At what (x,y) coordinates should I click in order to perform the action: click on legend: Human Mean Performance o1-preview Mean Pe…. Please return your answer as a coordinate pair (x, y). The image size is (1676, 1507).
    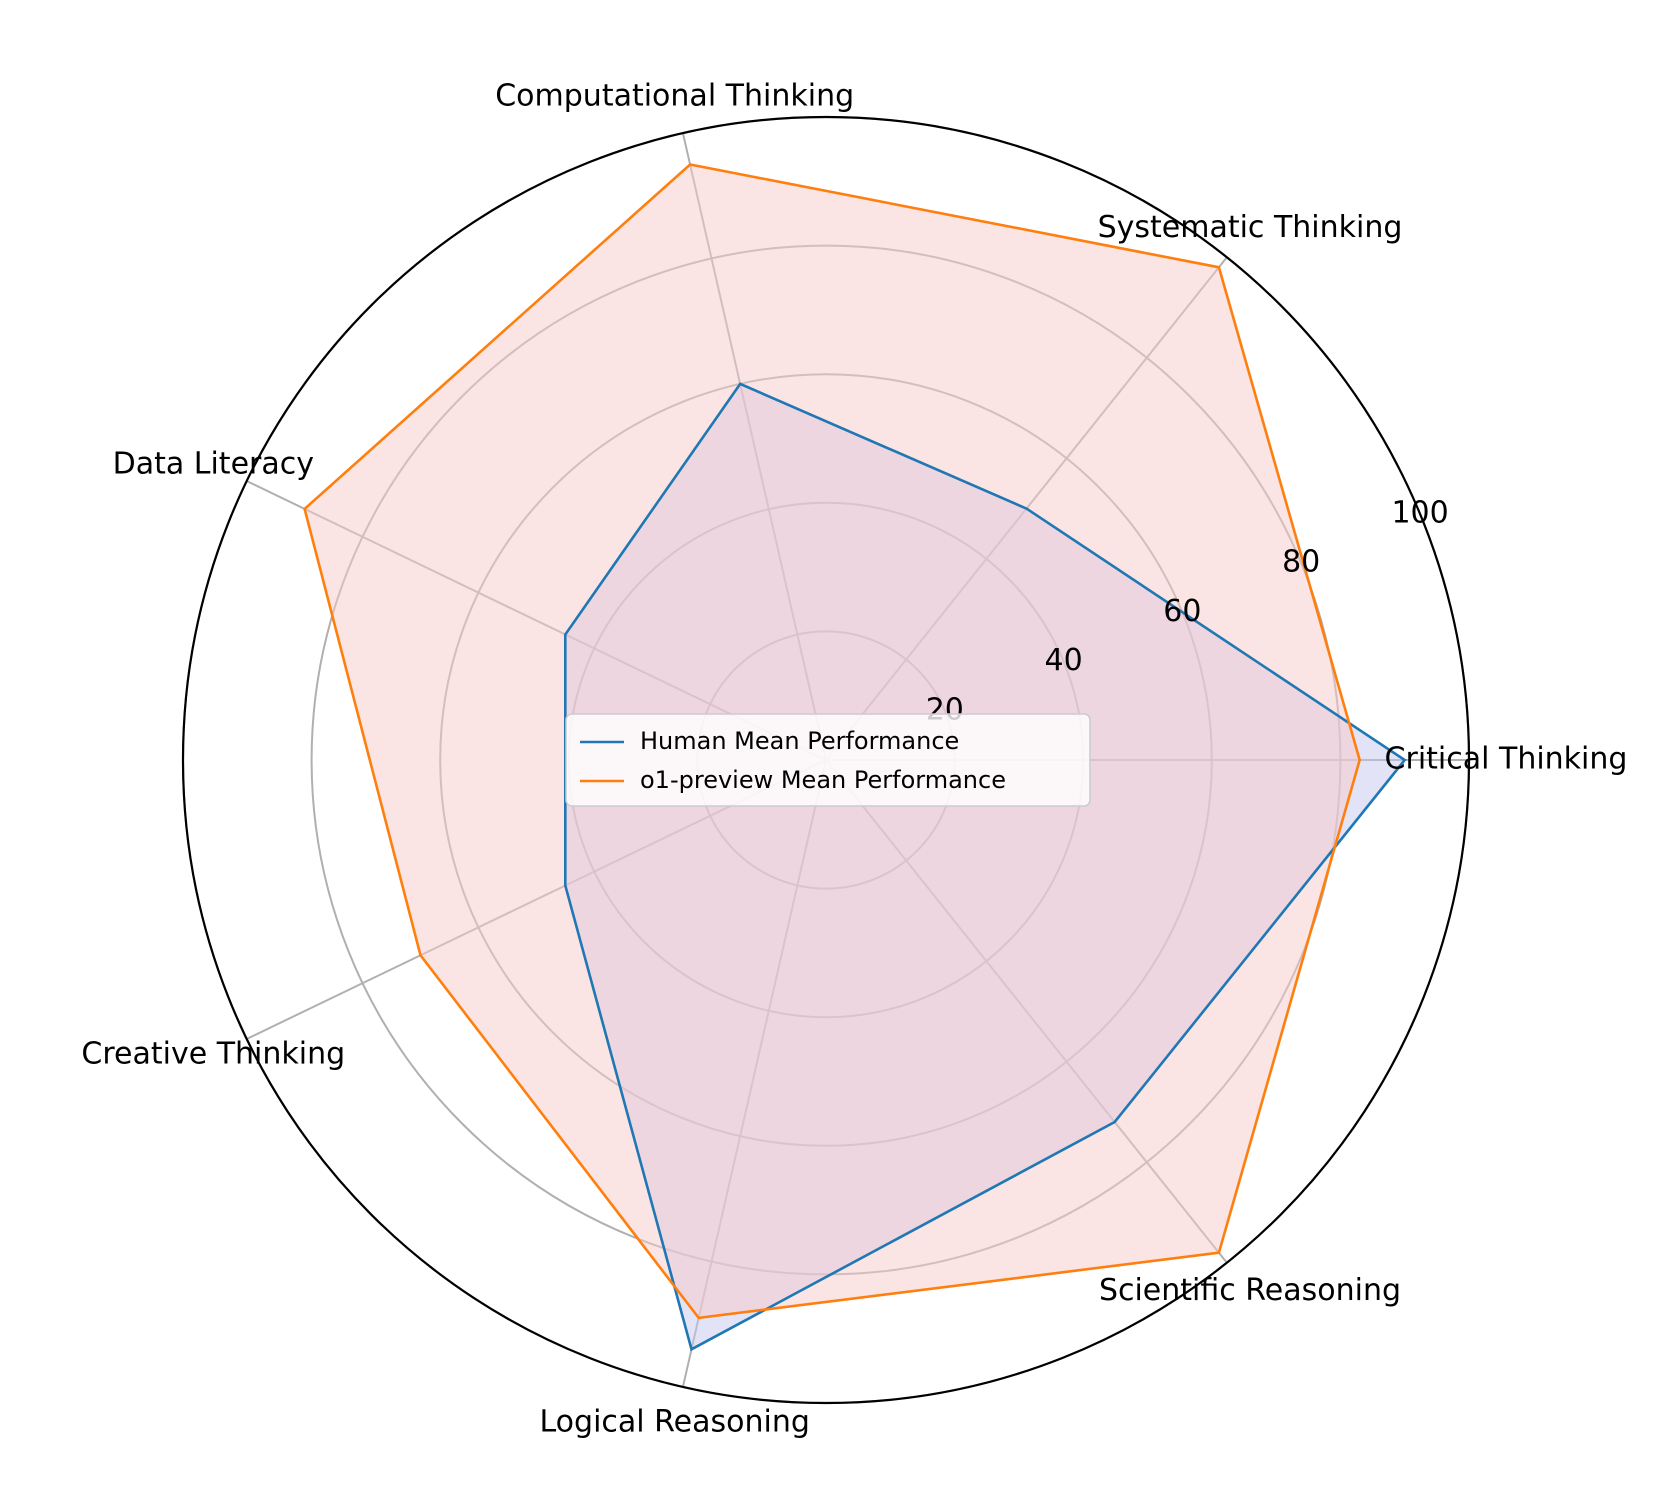
    Looking at the image, I should click on (828, 760).